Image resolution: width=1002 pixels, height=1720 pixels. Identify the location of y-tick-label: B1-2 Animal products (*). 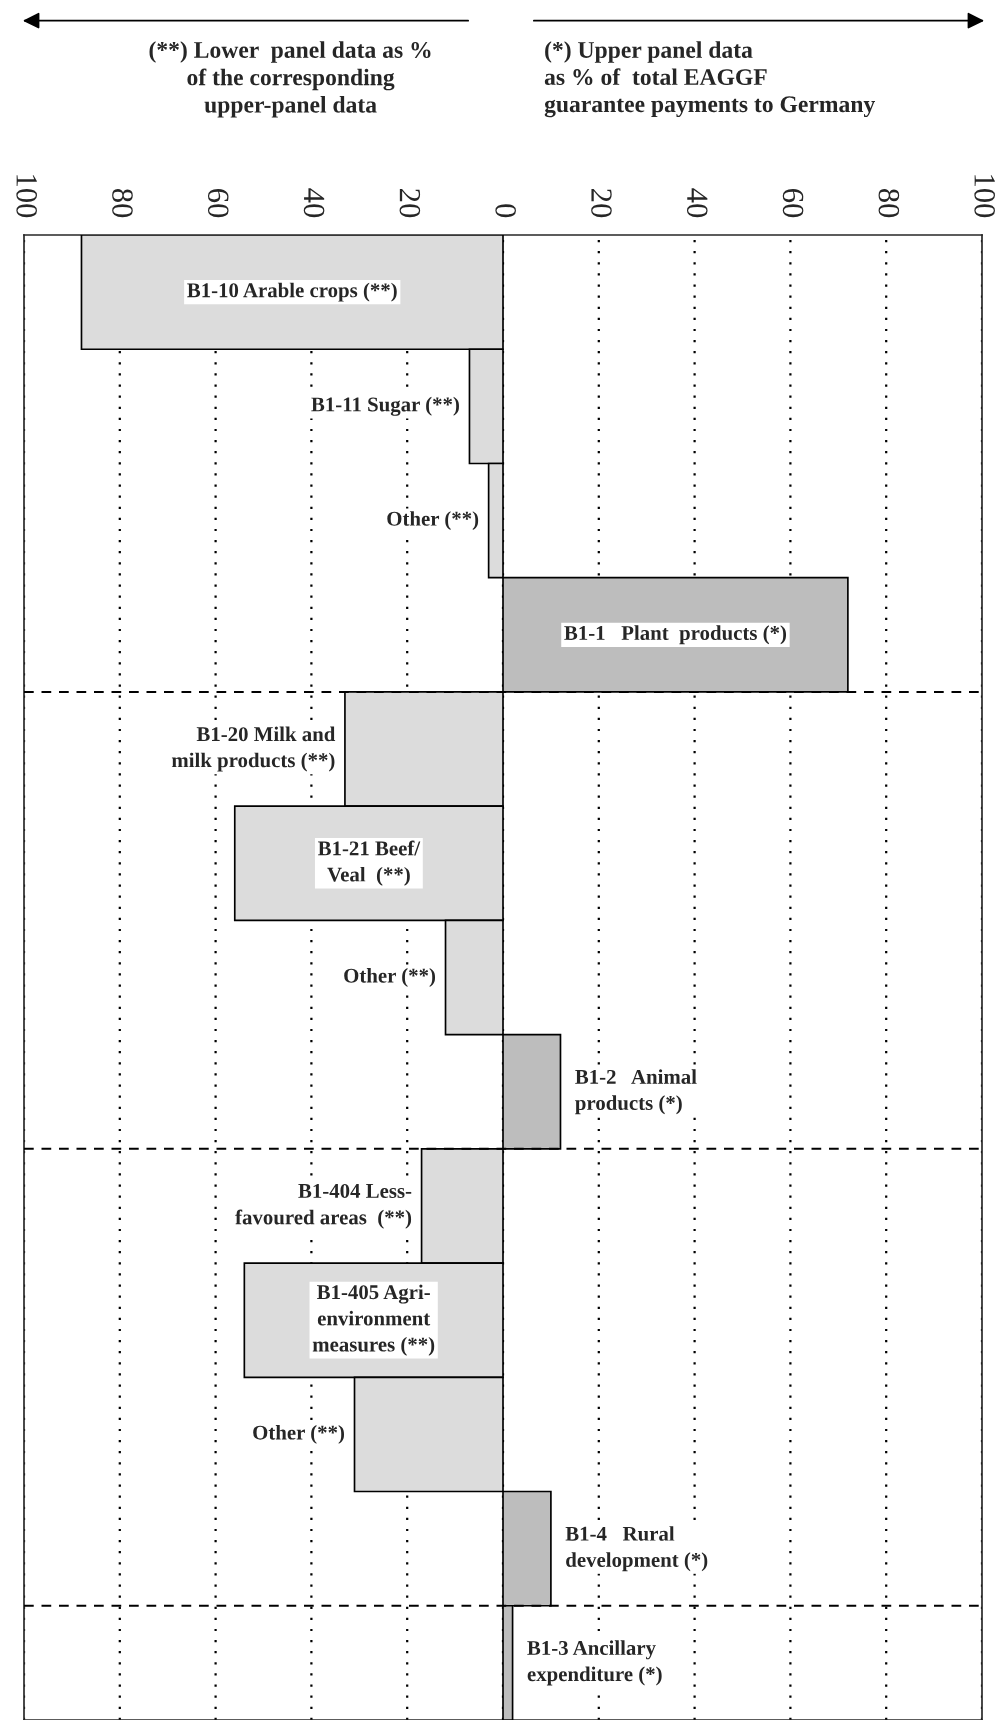
(636, 1092).